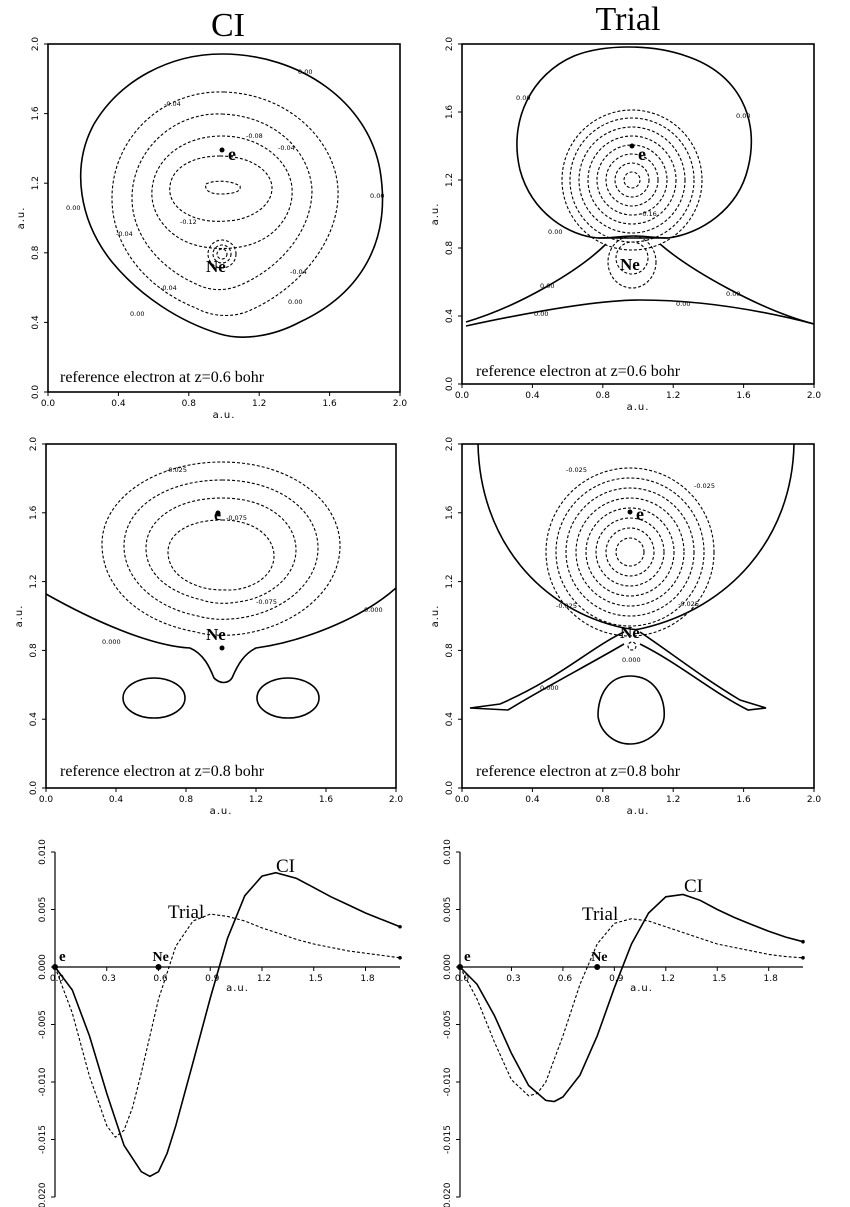  Describe the element at coordinates (640, 313) in the screenshot. I see `contour-zero-base` at that location.